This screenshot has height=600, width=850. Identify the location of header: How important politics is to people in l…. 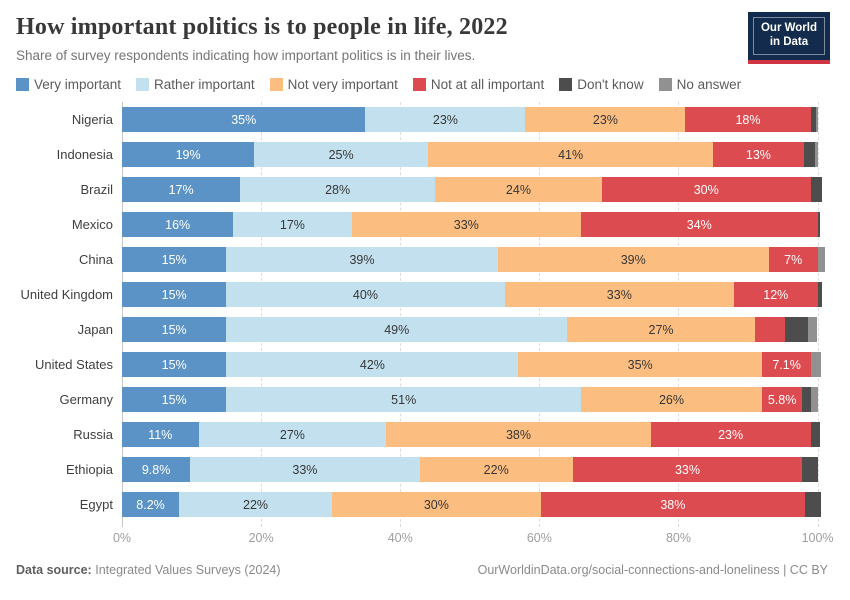
(423, 38).